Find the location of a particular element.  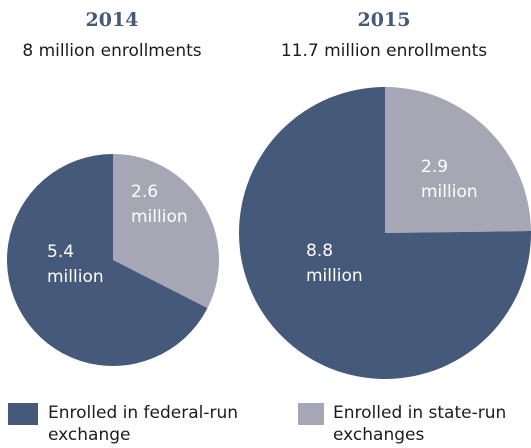

legend-swatch-federal is located at coordinates (23, 414).